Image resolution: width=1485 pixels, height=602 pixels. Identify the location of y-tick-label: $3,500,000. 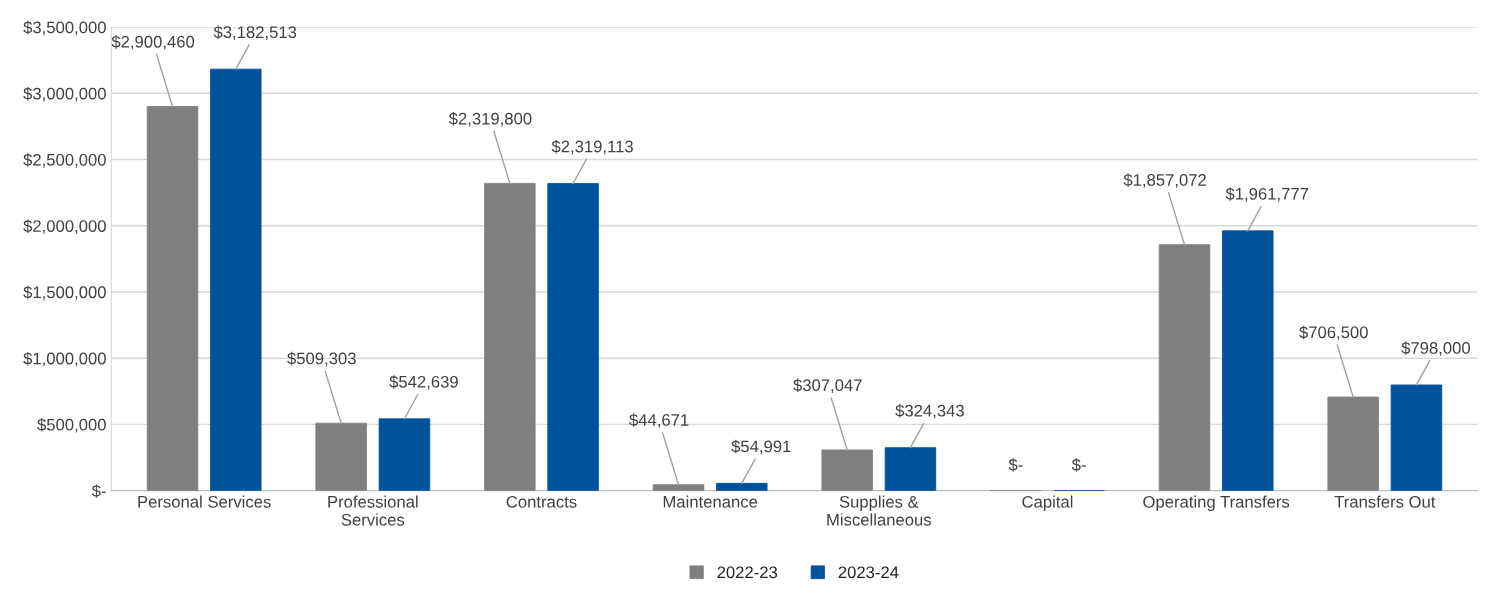
(64, 28).